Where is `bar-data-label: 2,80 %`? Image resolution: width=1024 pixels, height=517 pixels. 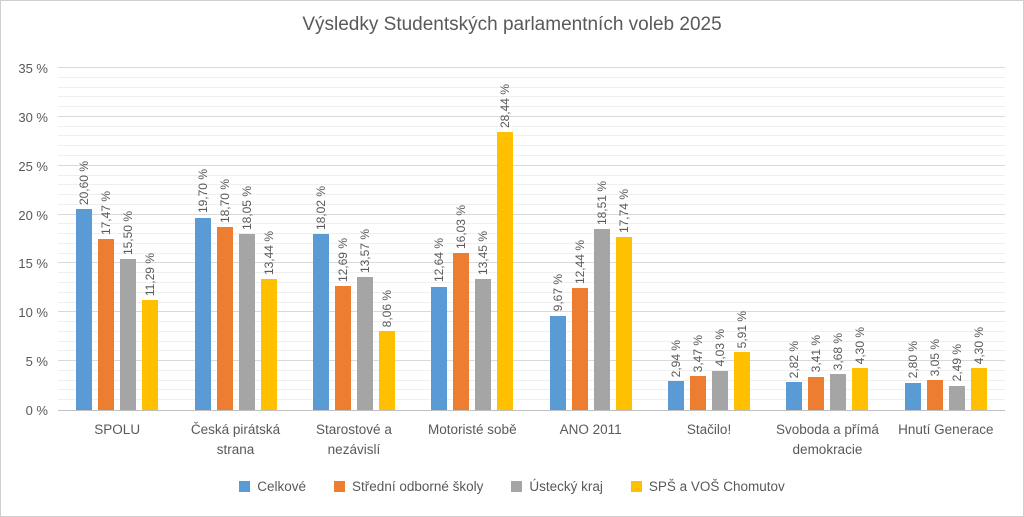
bar-data-label: 2,80 % is located at coordinates (912, 360).